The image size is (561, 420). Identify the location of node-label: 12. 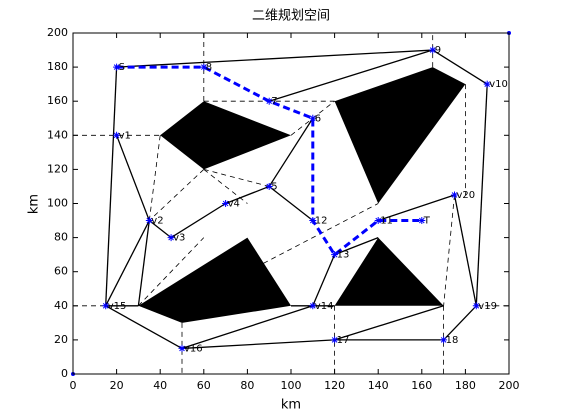
(321, 221).